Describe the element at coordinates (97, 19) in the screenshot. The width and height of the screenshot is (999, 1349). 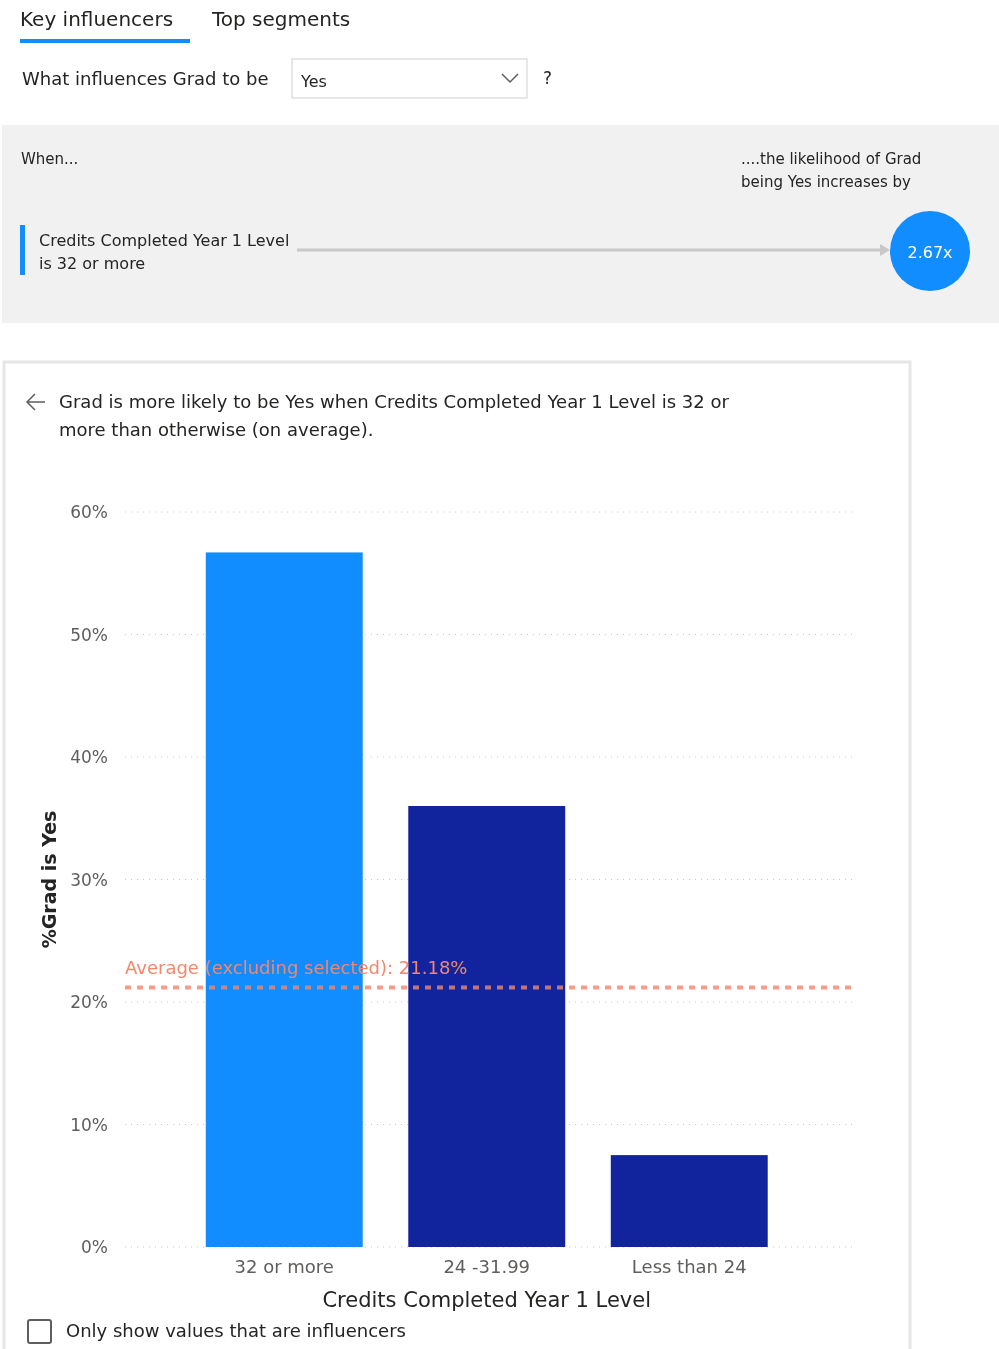
I see `text: Key influencers` at that location.